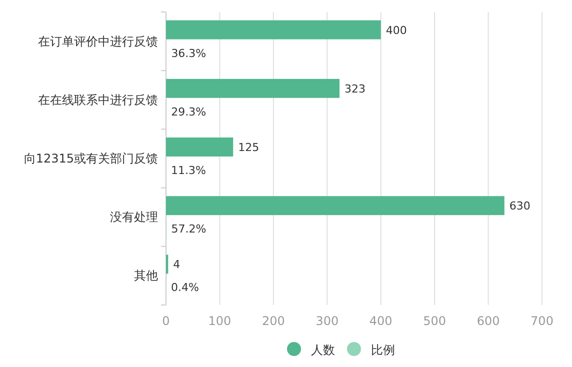 This screenshot has height=367, width=572. What do you see at coordinates (98, 41) in the screenshot?
I see `y-tick-label: 在订单评价中进行反馈` at bounding box center [98, 41].